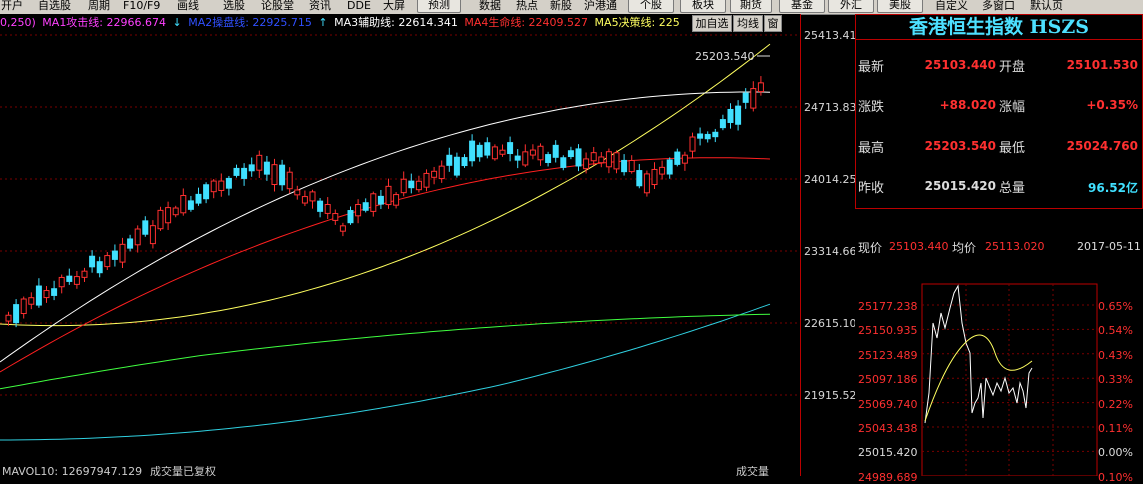 The image size is (1143, 484). What do you see at coordinates (751, 6) in the screenshot?
I see `futures-button: 期货` at bounding box center [751, 6].